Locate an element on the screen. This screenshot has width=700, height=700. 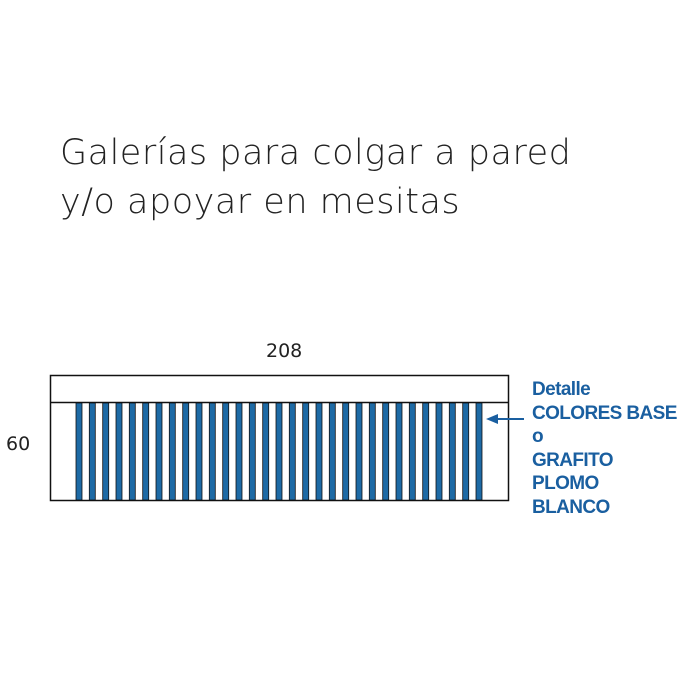
note-line: Detalle is located at coordinates (561, 389).